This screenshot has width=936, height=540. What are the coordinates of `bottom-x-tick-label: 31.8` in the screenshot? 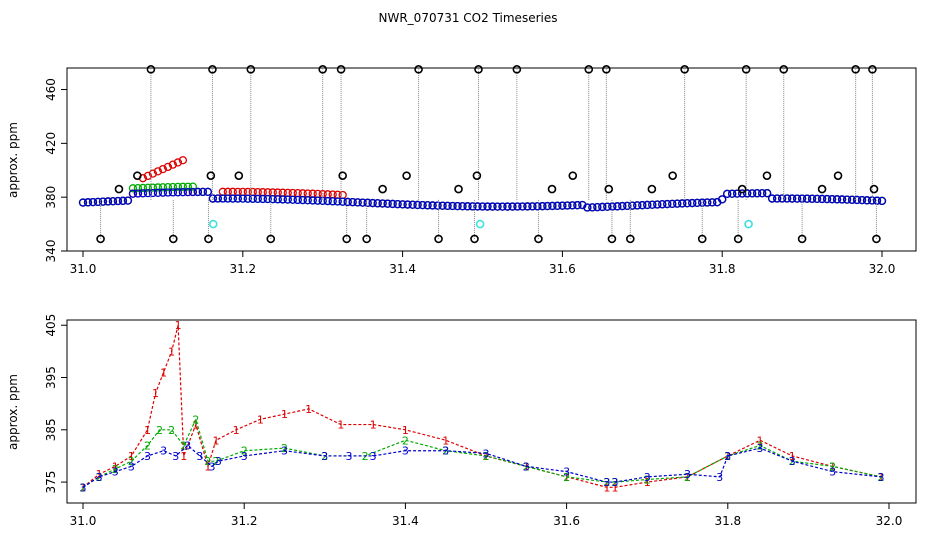 It's located at (727, 521).